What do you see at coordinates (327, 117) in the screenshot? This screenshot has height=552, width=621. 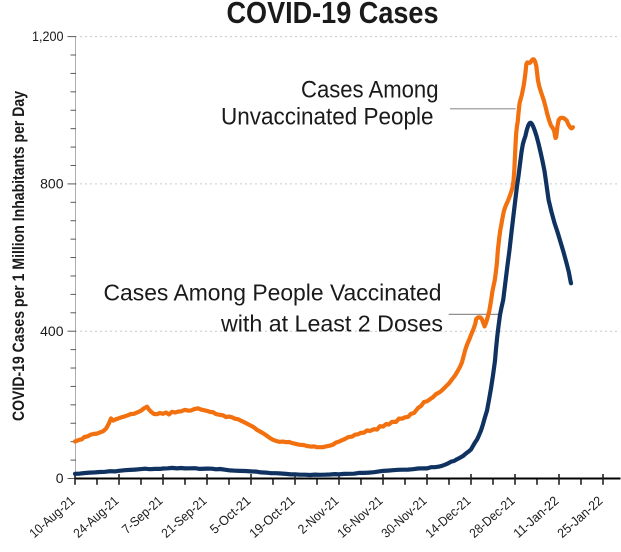 I see `svg-text: Unvaccinated People` at bounding box center [327, 117].